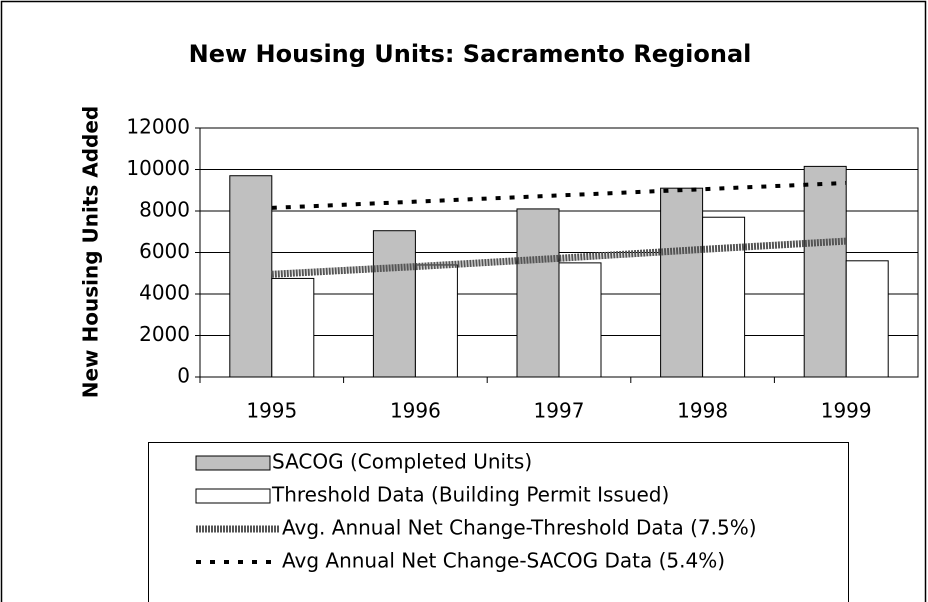  Describe the element at coordinates (702, 411) in the screenshot. I see `x-tick-label: 1998` at that location.